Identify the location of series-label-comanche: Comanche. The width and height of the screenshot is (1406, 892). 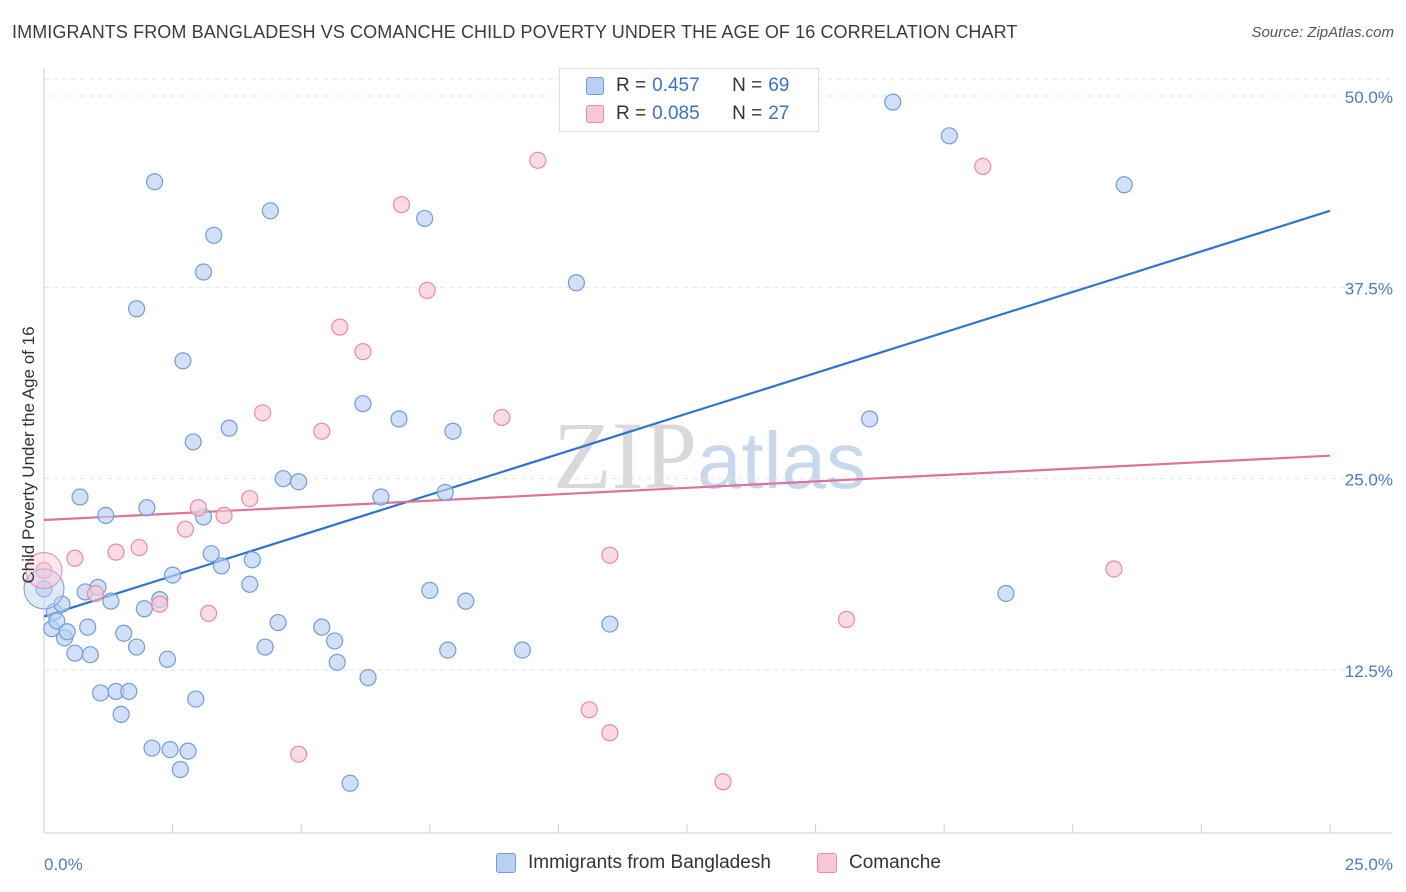
(895, 862).